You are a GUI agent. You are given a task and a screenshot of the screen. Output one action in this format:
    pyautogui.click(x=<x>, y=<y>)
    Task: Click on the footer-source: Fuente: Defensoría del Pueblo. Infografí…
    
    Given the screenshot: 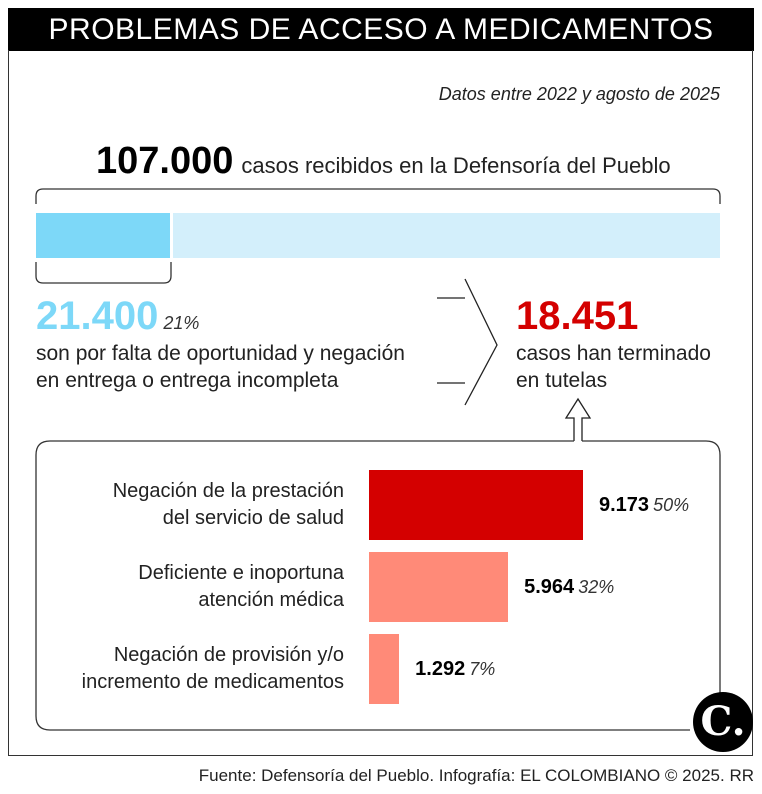 What is the action you would take?
    pyautogui.click(x=476, y=775)
    